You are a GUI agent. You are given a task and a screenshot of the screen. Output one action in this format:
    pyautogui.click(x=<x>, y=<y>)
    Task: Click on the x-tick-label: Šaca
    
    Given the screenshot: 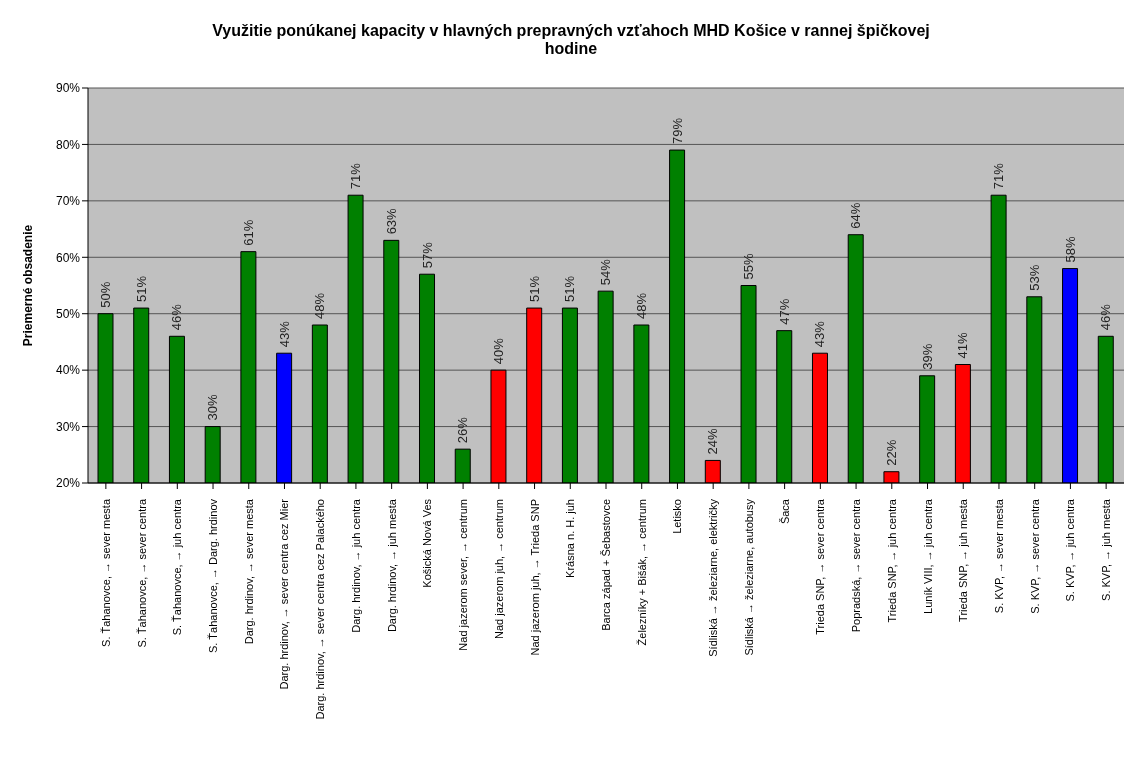 What is the action you would take?
    pyautogui.click(x=784, y=511)
    